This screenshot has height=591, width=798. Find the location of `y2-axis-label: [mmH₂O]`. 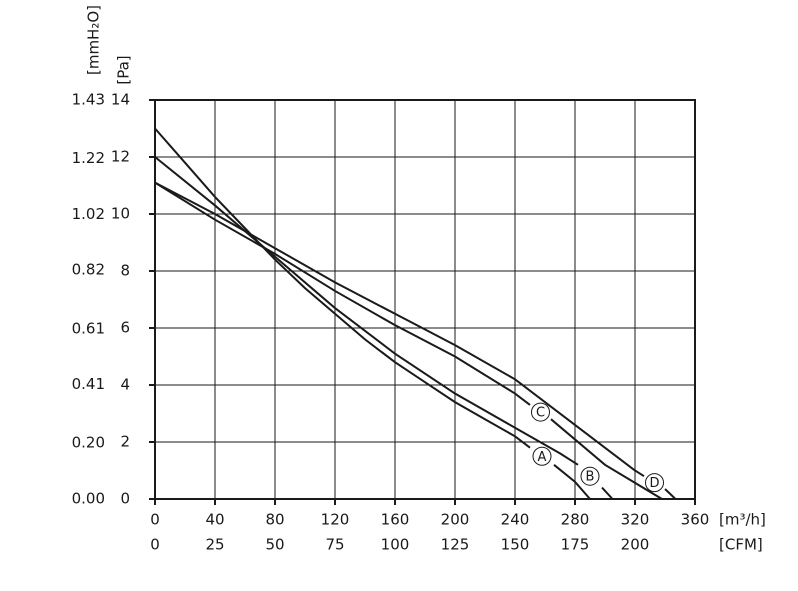

y2-axis-label: [mmH₂O] is located at coordinates (94, 40).